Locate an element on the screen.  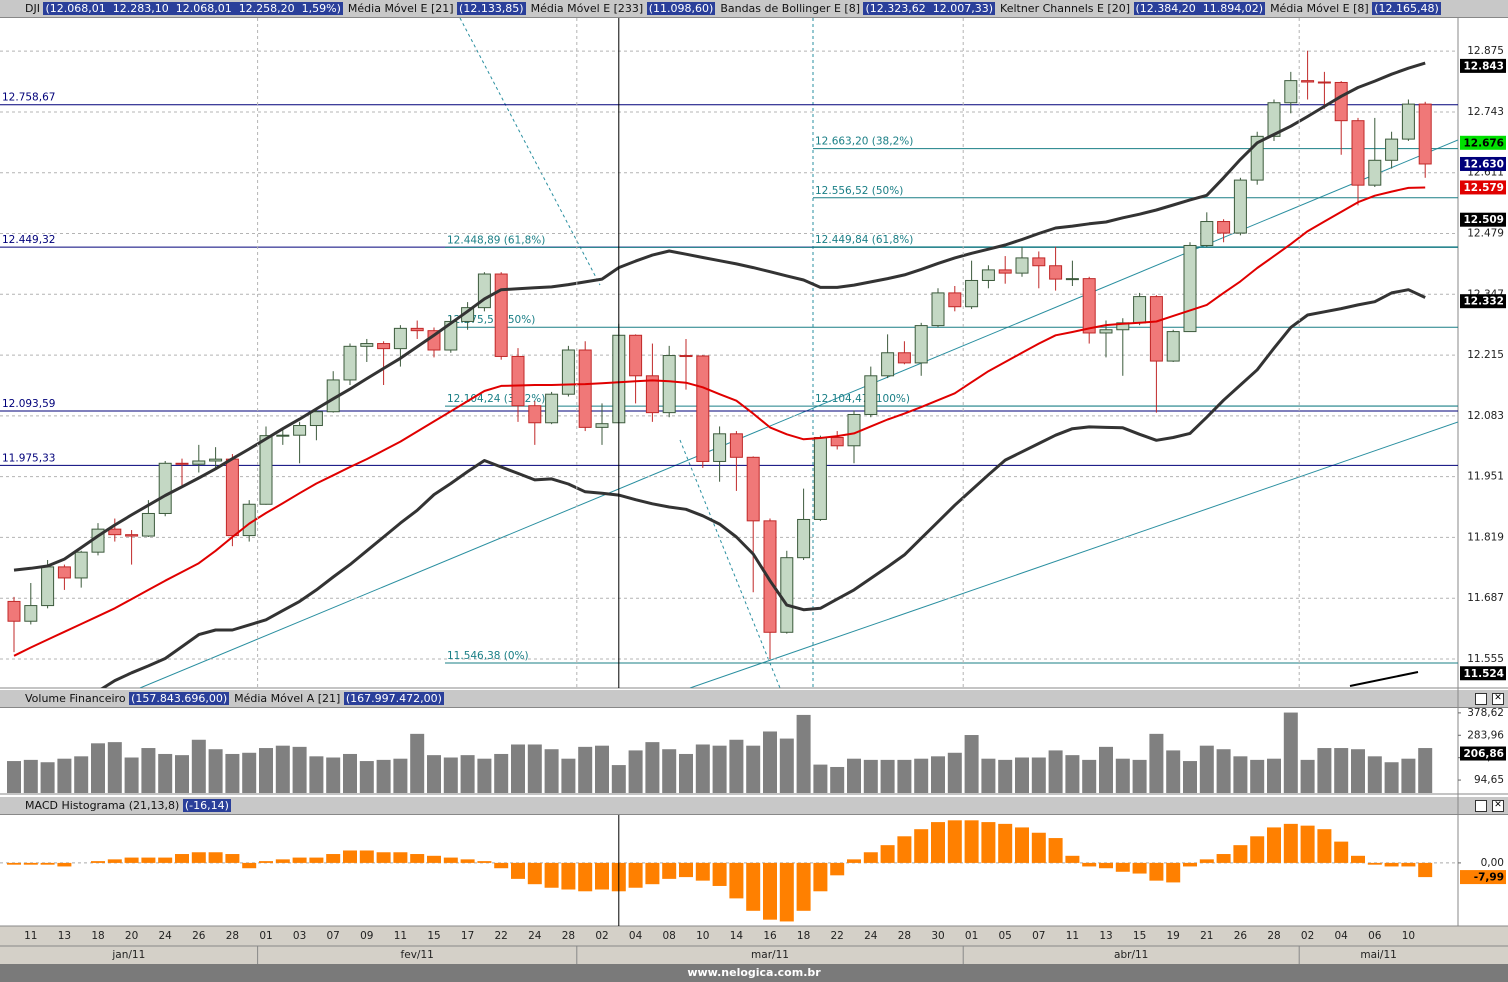
macd-plot is located at coordinates (729, 871).